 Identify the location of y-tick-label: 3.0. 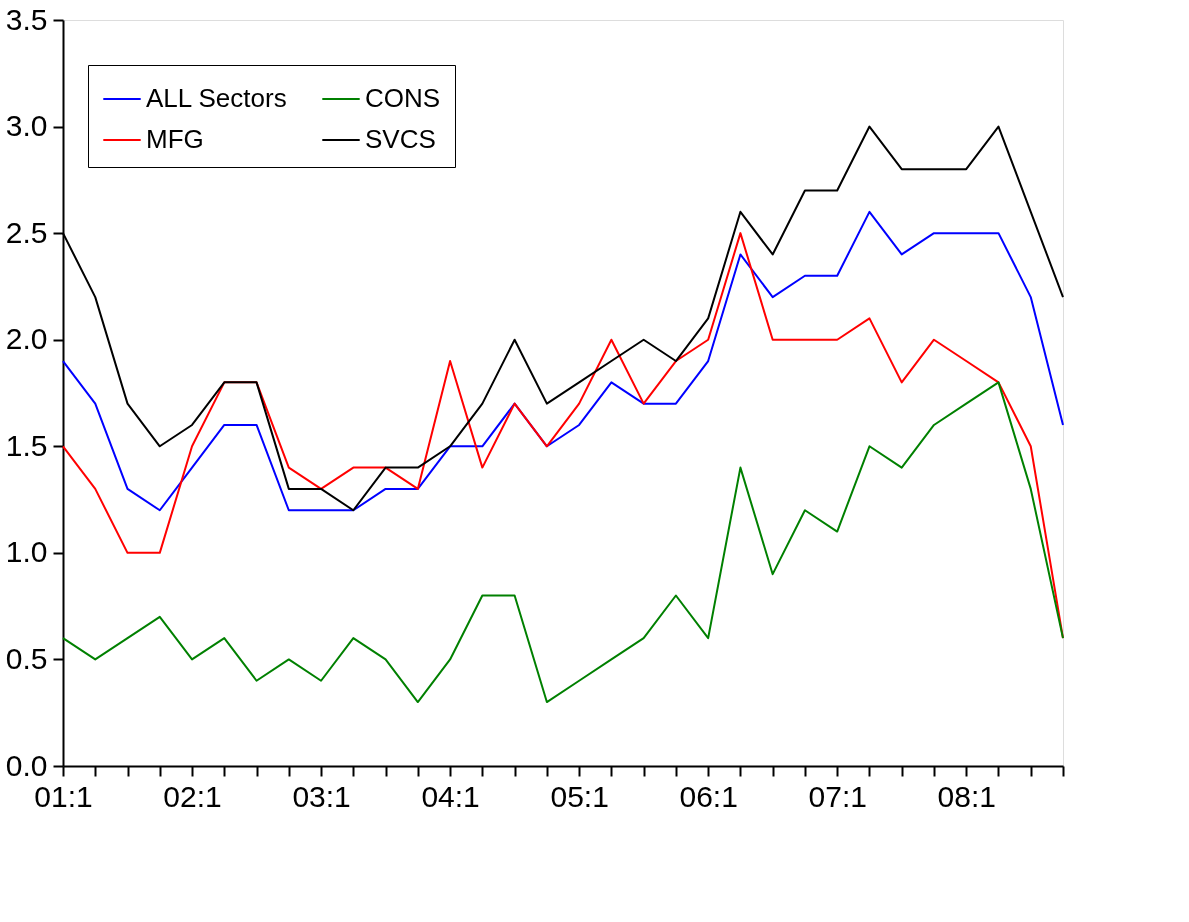
(26, 126).